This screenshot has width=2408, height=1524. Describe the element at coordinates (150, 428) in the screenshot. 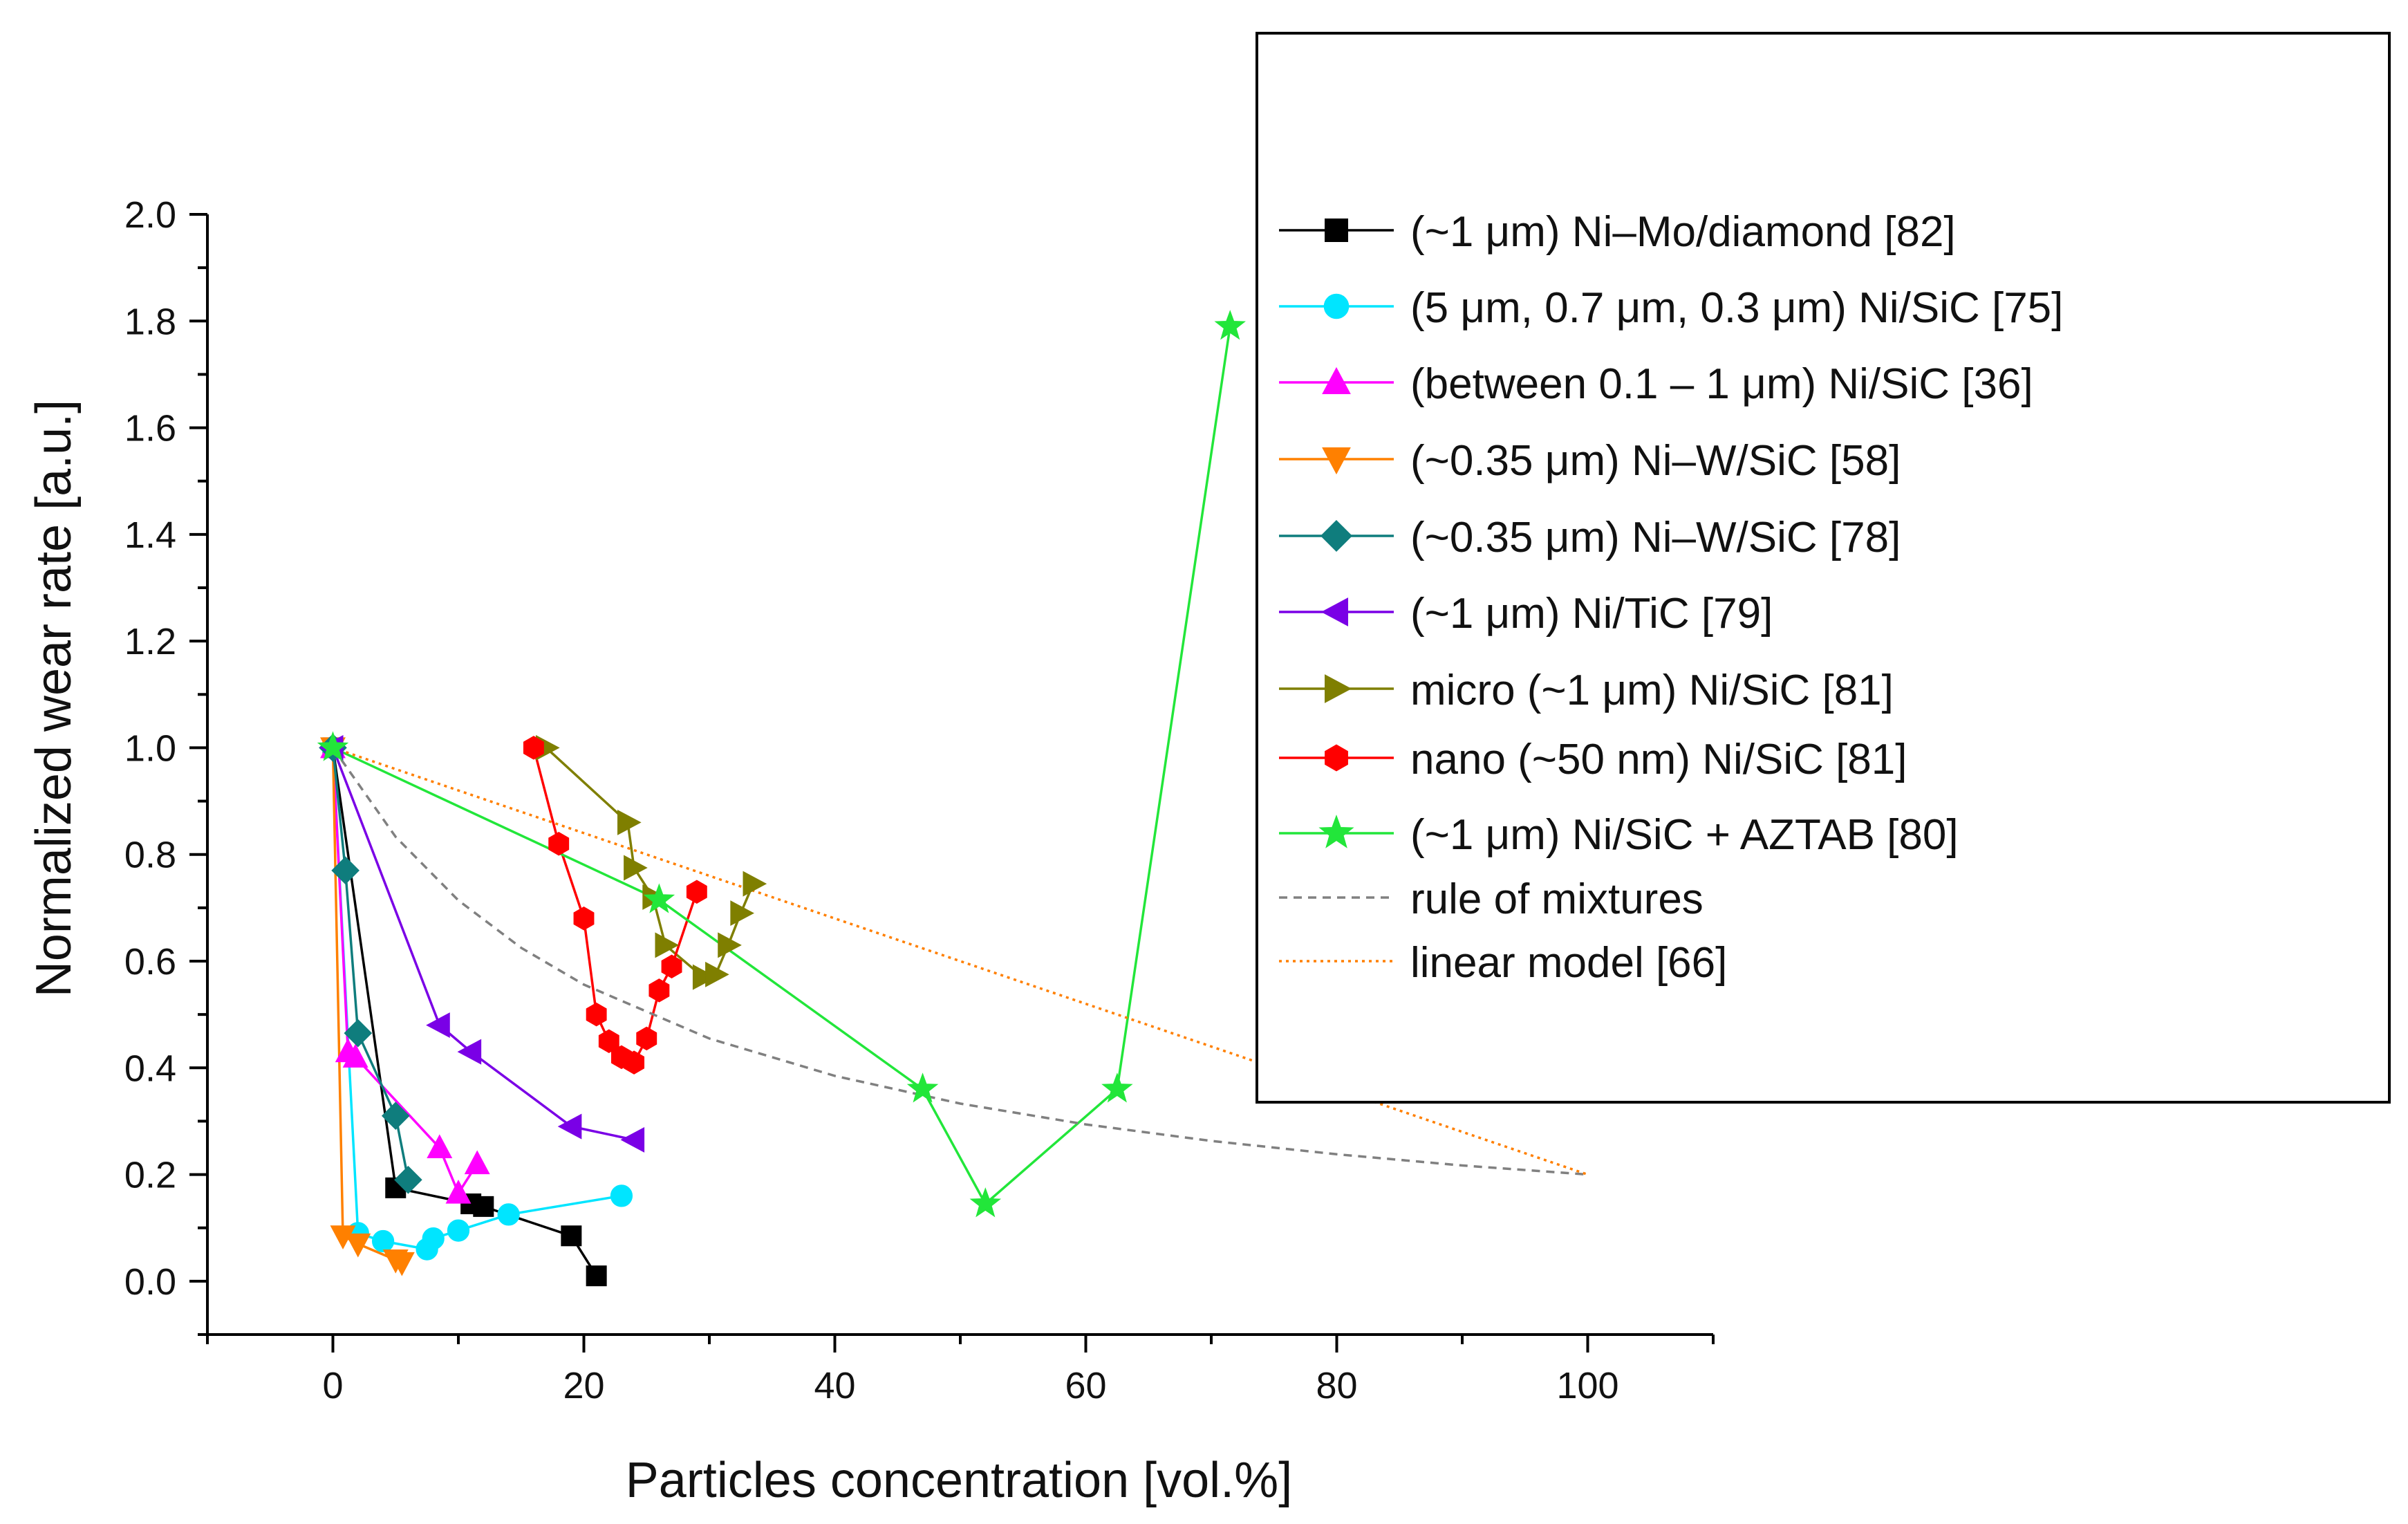

I see `y-tick-label: 1.6` at that location.